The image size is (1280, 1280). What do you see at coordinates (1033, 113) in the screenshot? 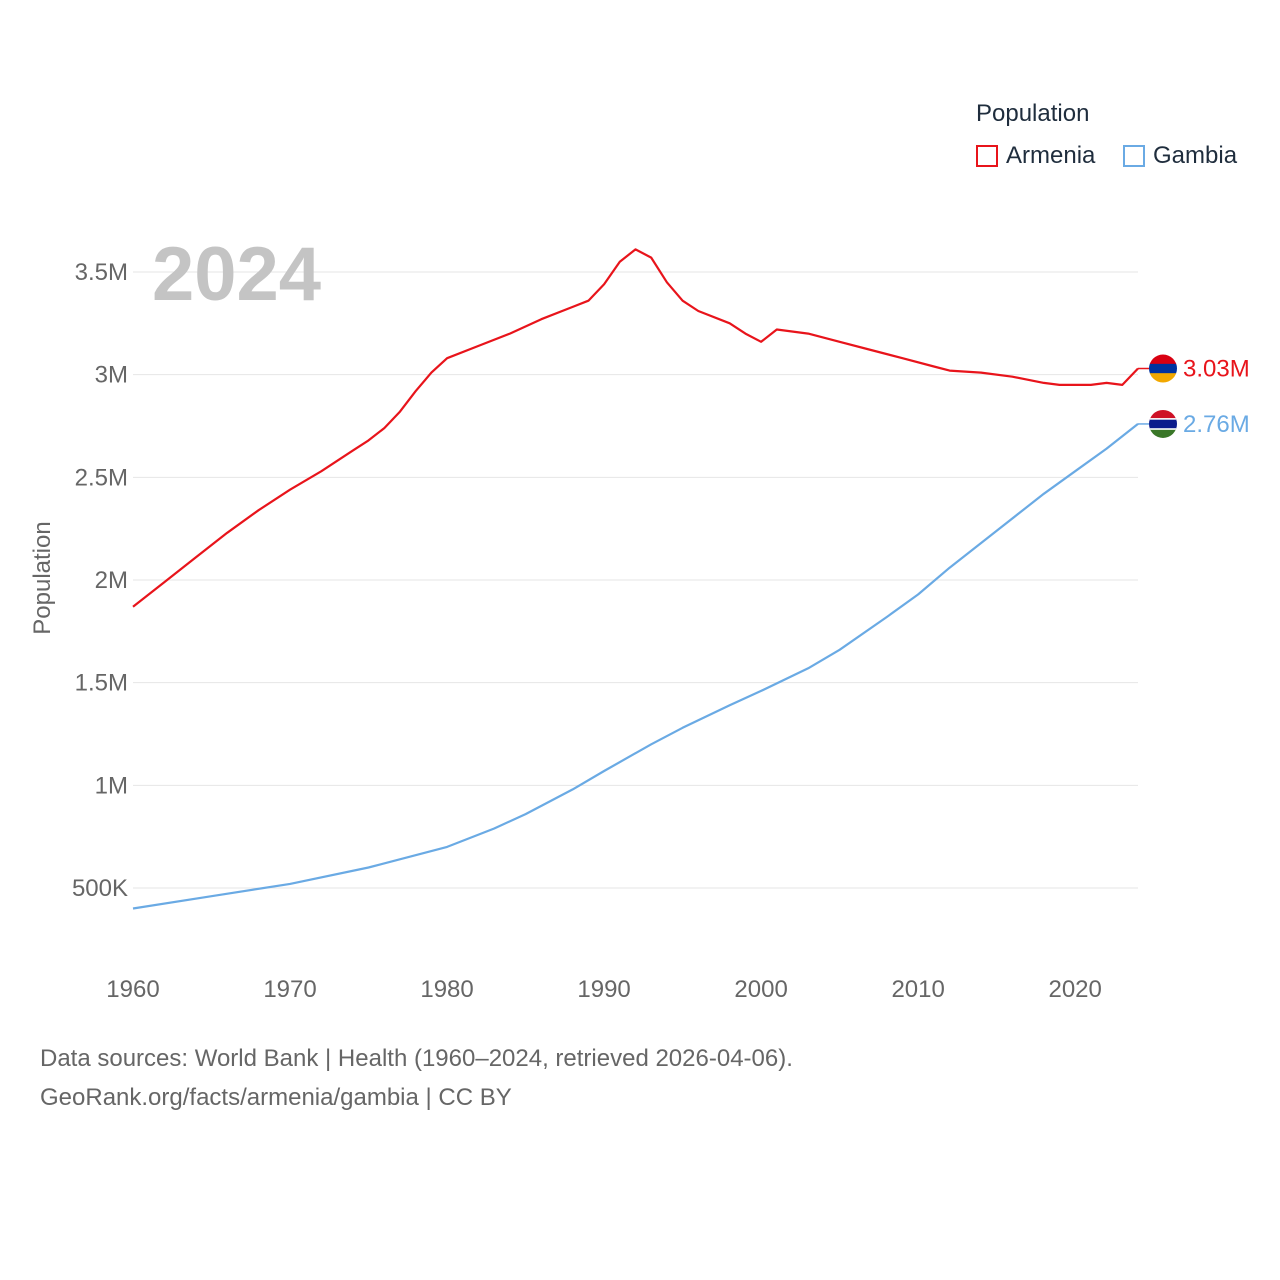
I see `legend-title: Population` at bounding box center [1033, 113].